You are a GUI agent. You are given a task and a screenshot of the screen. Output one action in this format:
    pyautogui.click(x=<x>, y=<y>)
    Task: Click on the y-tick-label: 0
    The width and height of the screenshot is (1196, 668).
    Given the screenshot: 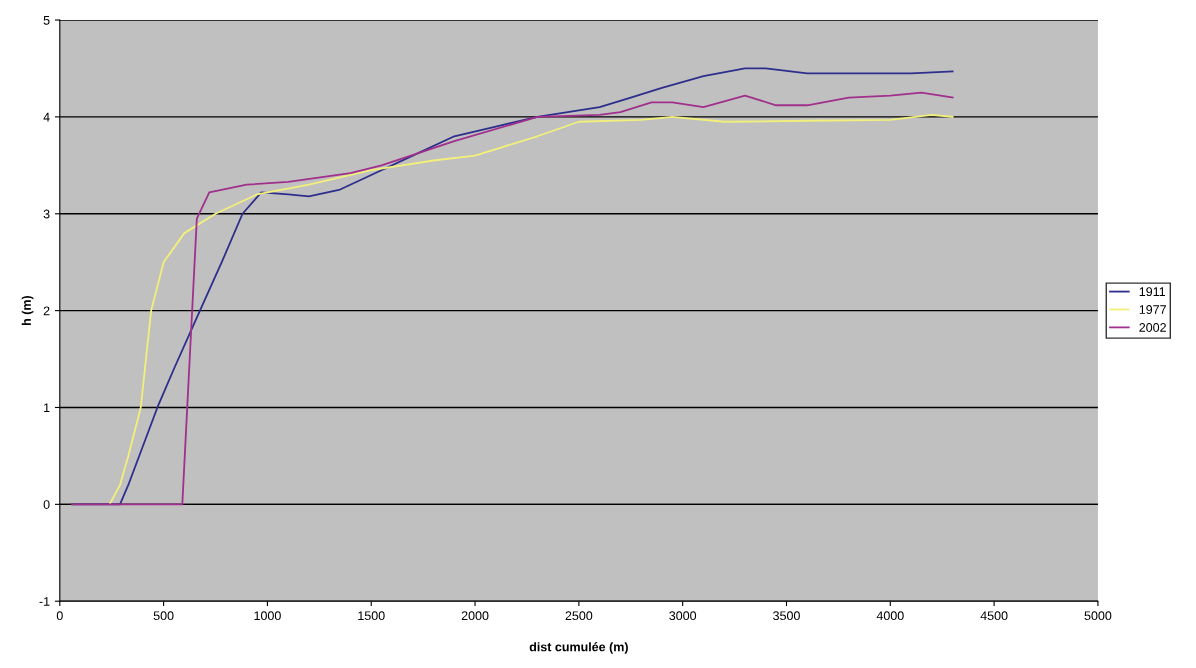 What is the action you would take?
    pyautogui.click(x=46, y=504)
    